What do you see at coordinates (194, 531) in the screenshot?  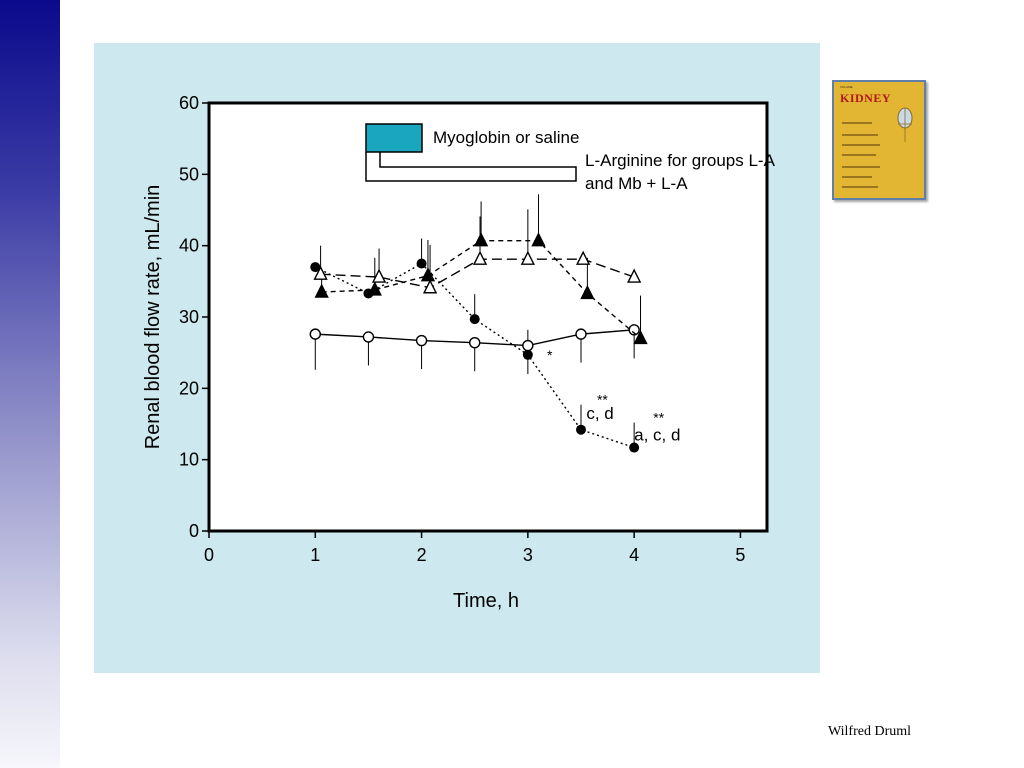 I see `y-tick-label: 0` at bounding box center [194, 531].